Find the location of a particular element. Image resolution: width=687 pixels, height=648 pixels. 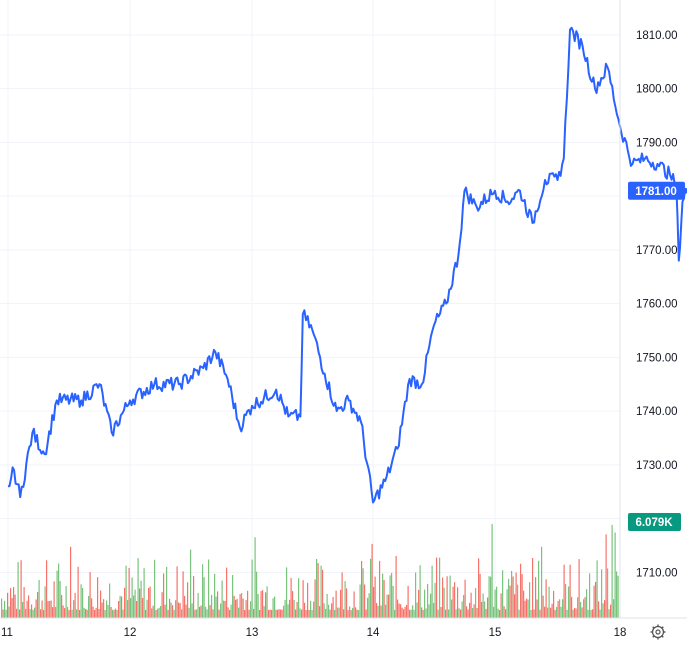

time-axis: 11 12 13 14 15 18 is located at coordinates (313, 633).